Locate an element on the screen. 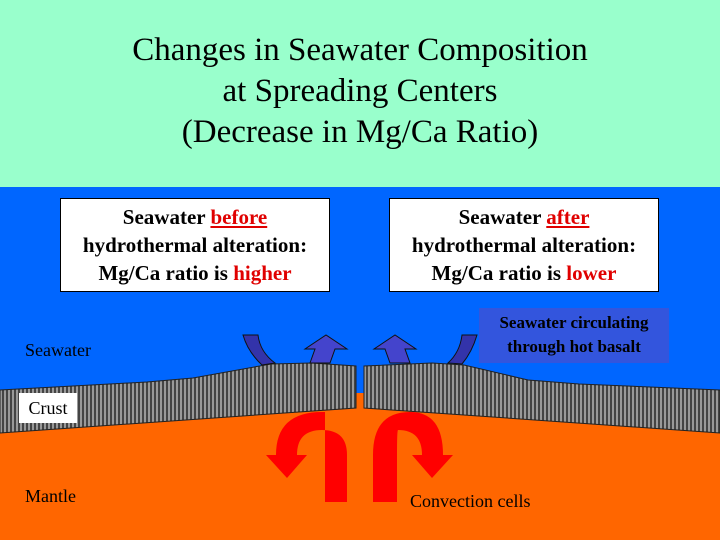  circulation-down-arrow-right is located at coordinates (462, 349).